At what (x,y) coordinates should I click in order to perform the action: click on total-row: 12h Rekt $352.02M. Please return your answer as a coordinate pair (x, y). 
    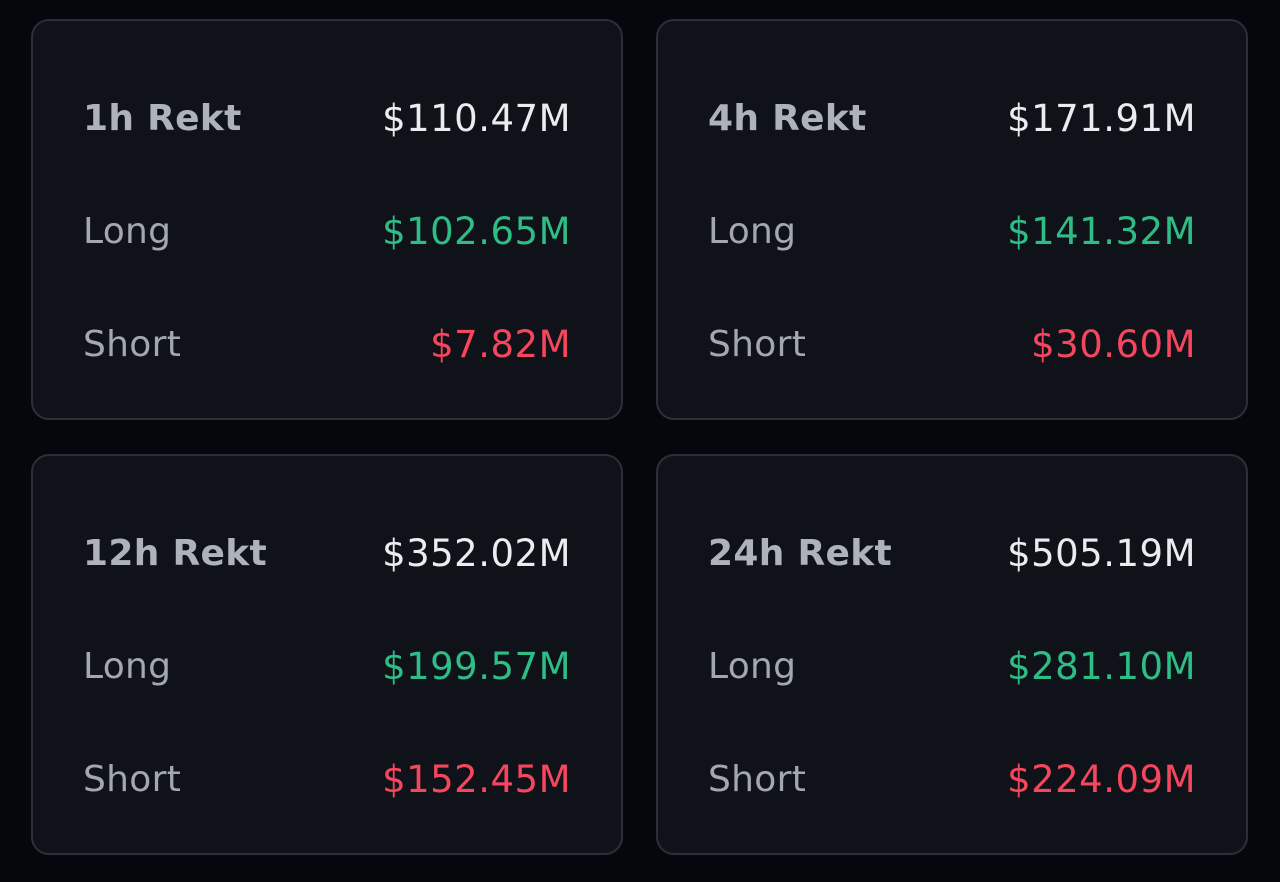
    Looking at the image, I should click on (327, 553).